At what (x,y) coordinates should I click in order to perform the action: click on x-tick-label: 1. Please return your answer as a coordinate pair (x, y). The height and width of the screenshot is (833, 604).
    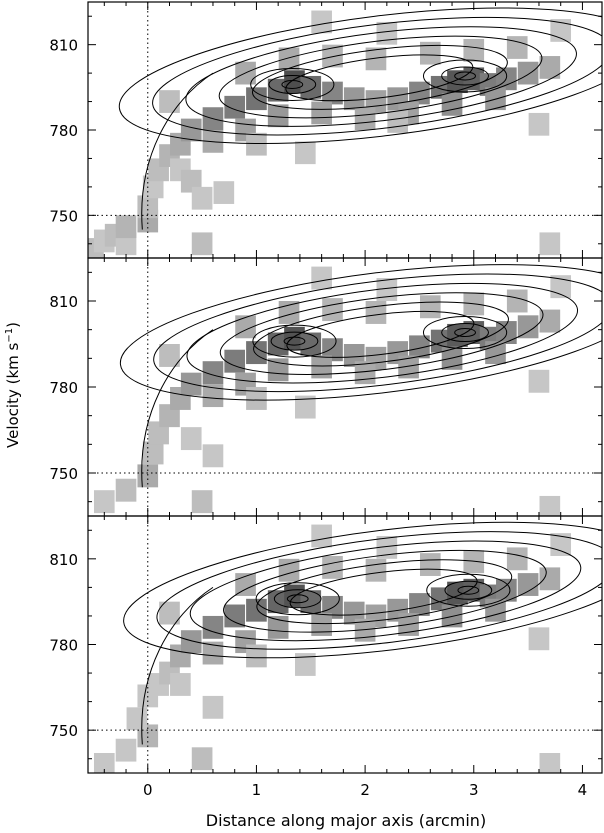
    Looking at the image, I should click on (257, 790).